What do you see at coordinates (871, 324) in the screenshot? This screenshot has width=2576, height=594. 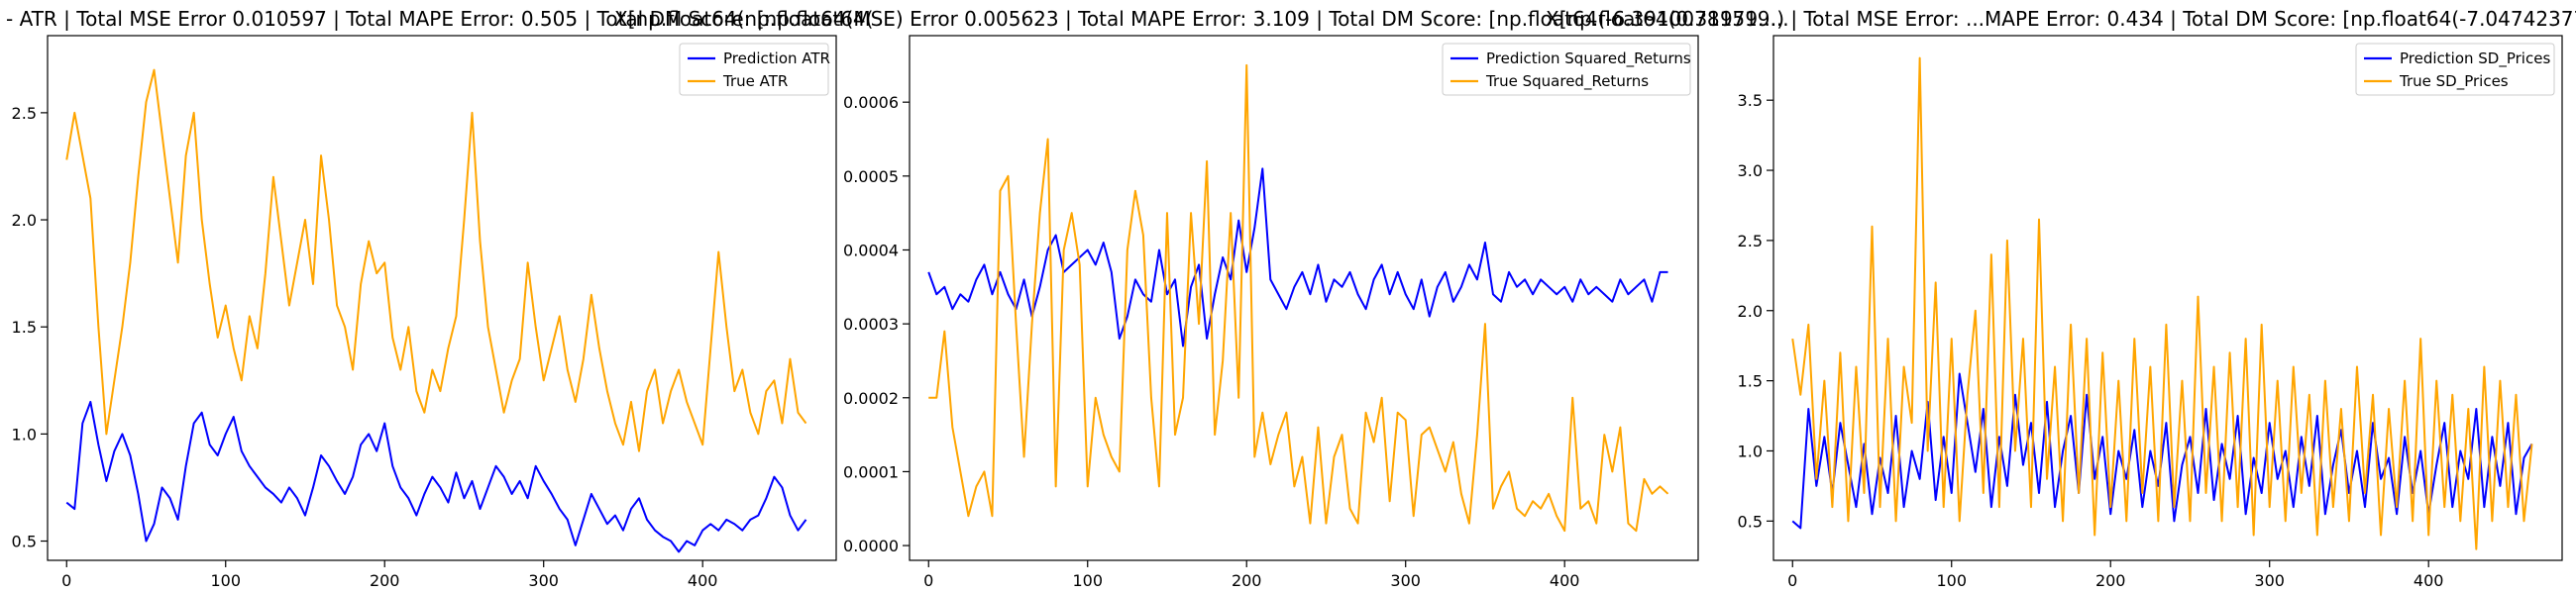 I see `y-tick-label: 0.0003` at bounding box center [871, 324].